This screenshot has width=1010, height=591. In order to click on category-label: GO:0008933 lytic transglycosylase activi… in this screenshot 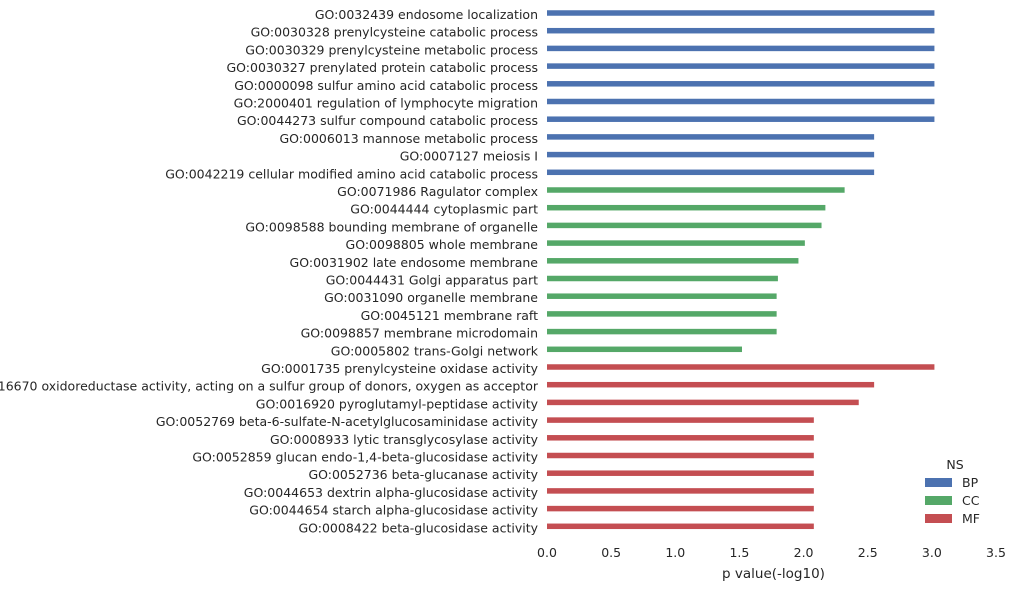, I will do `click(404, 439)`.